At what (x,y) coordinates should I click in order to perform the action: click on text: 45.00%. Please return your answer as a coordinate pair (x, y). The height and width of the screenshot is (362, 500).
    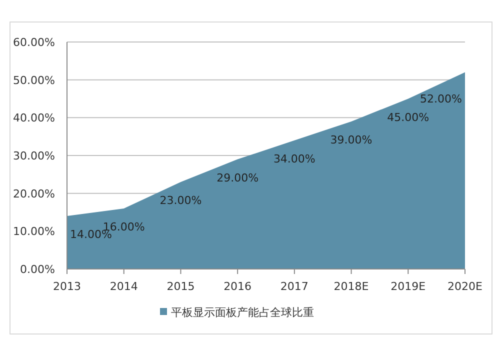
    Looking at the image, I should click on (408, 117).